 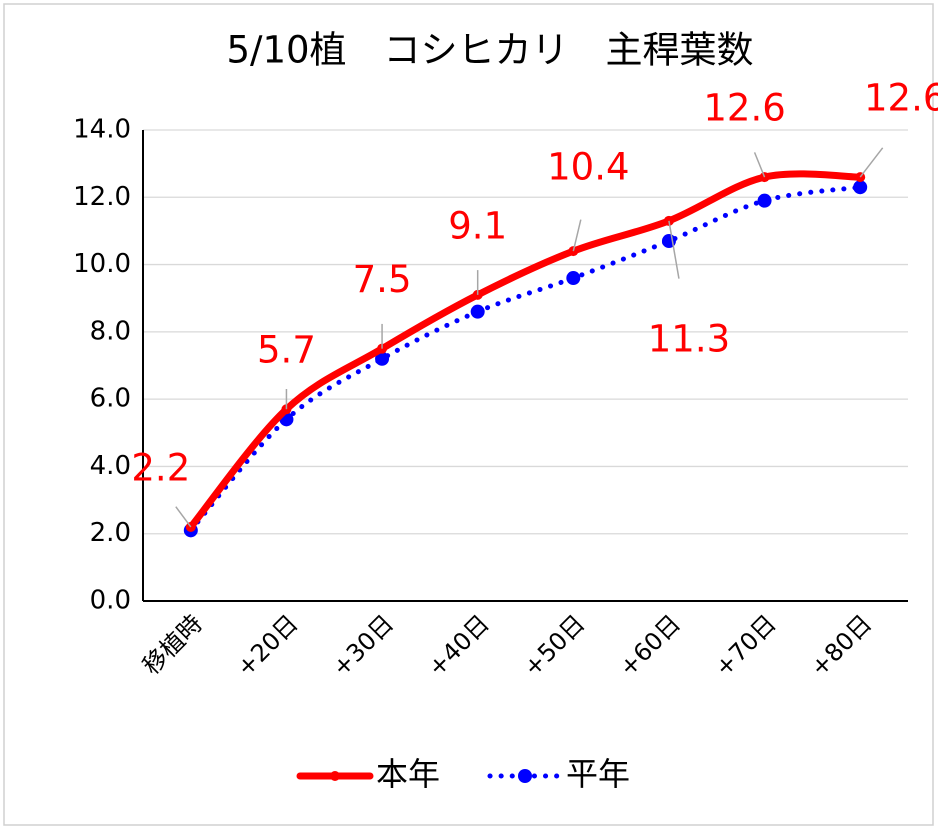 What do you see at coordinates (110, 399) in the screenshot?
I see `y-tick-label: 6.0` at bounding box center [110, 399].